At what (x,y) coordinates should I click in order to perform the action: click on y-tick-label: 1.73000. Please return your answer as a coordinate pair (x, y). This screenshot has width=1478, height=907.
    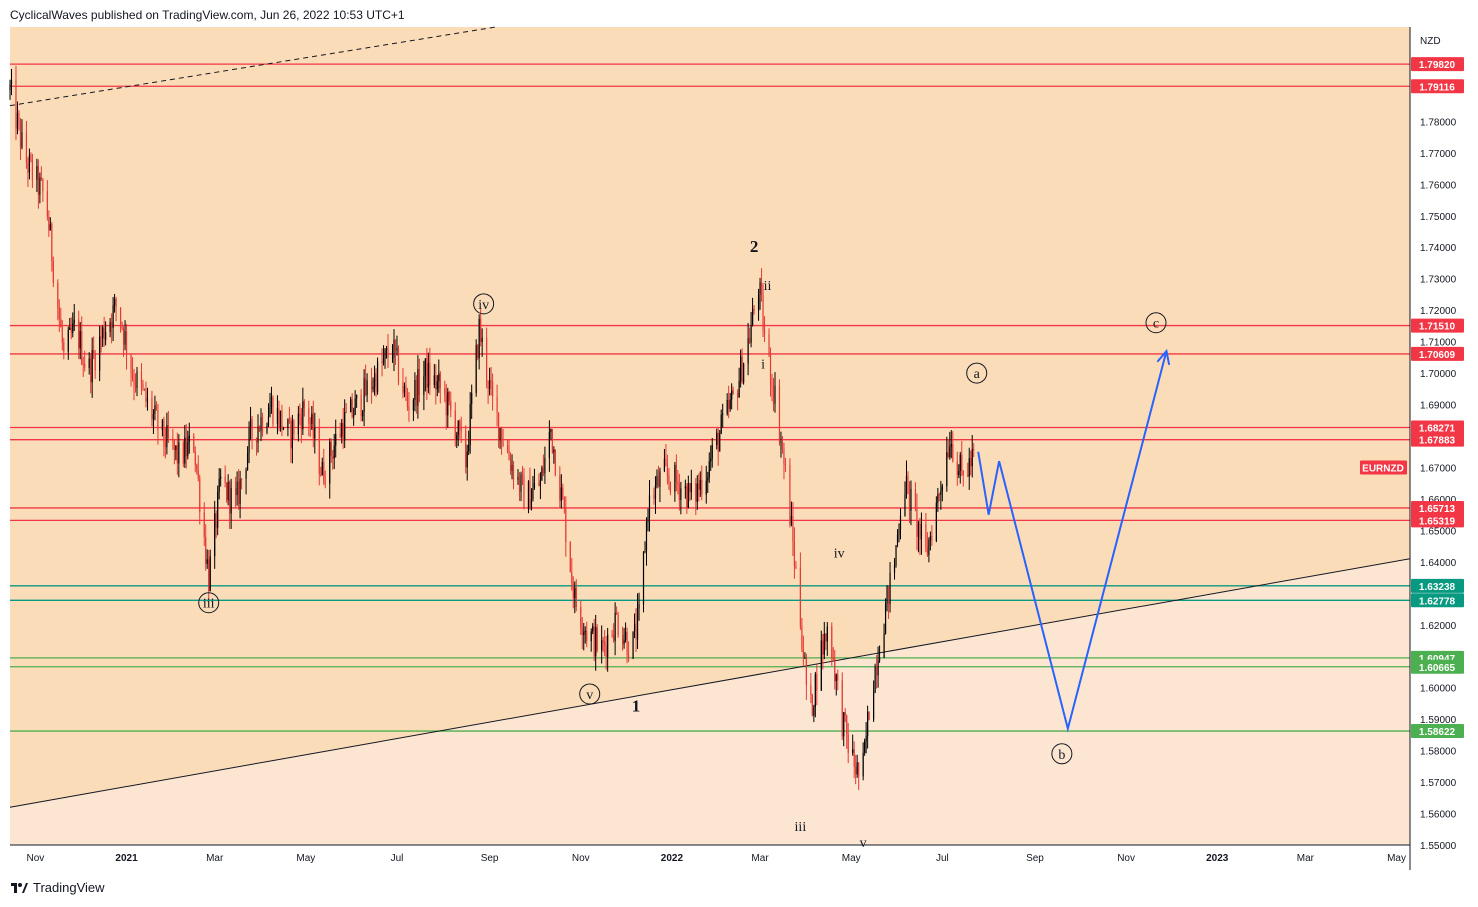
    Looking at the image, I should click on (1438, 280).